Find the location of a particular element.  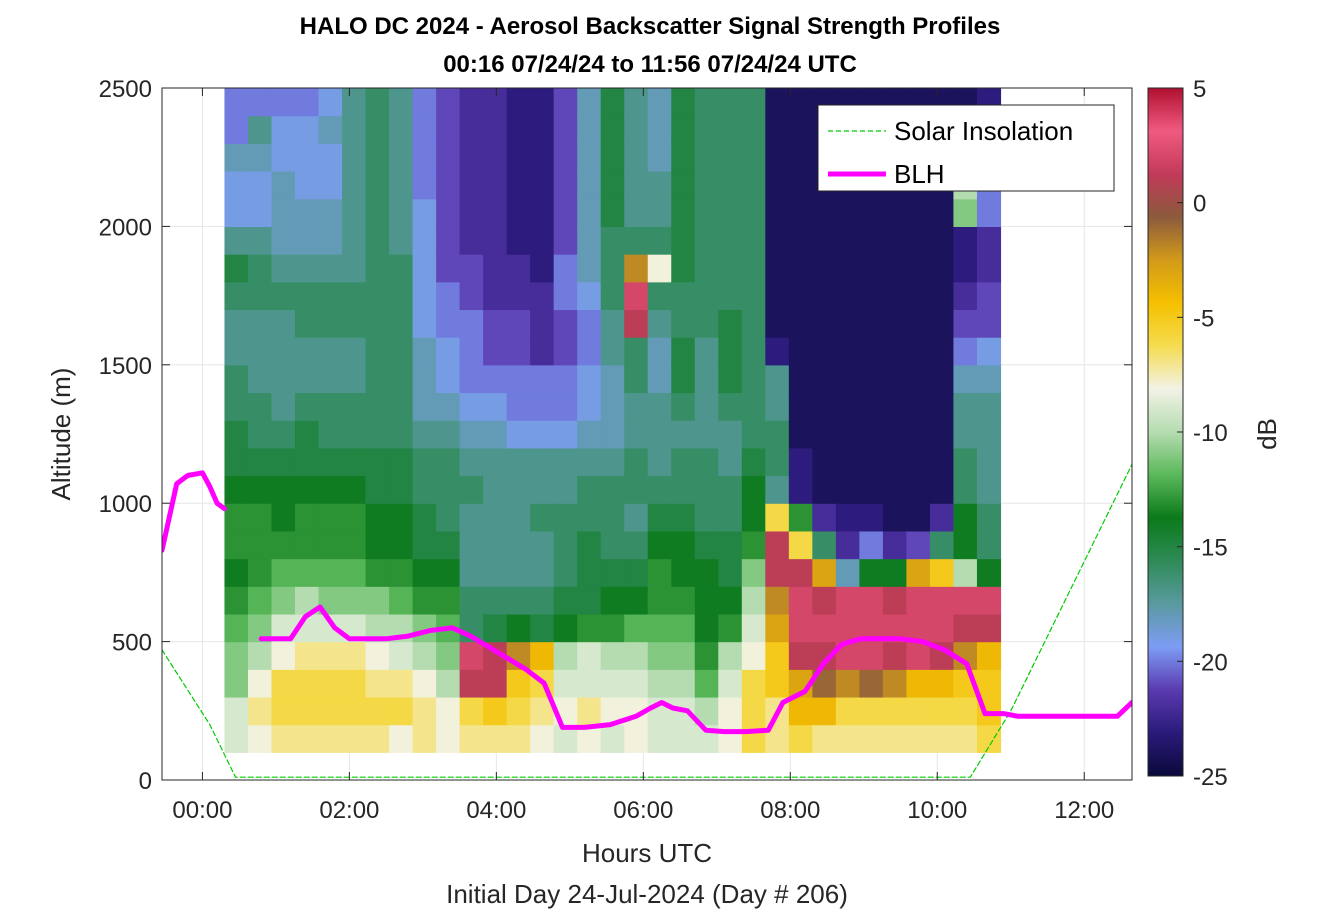

colorbar-ticks: 5 0 -5 -10 -15 -20 -25 is located at coordinates (1202, 433).